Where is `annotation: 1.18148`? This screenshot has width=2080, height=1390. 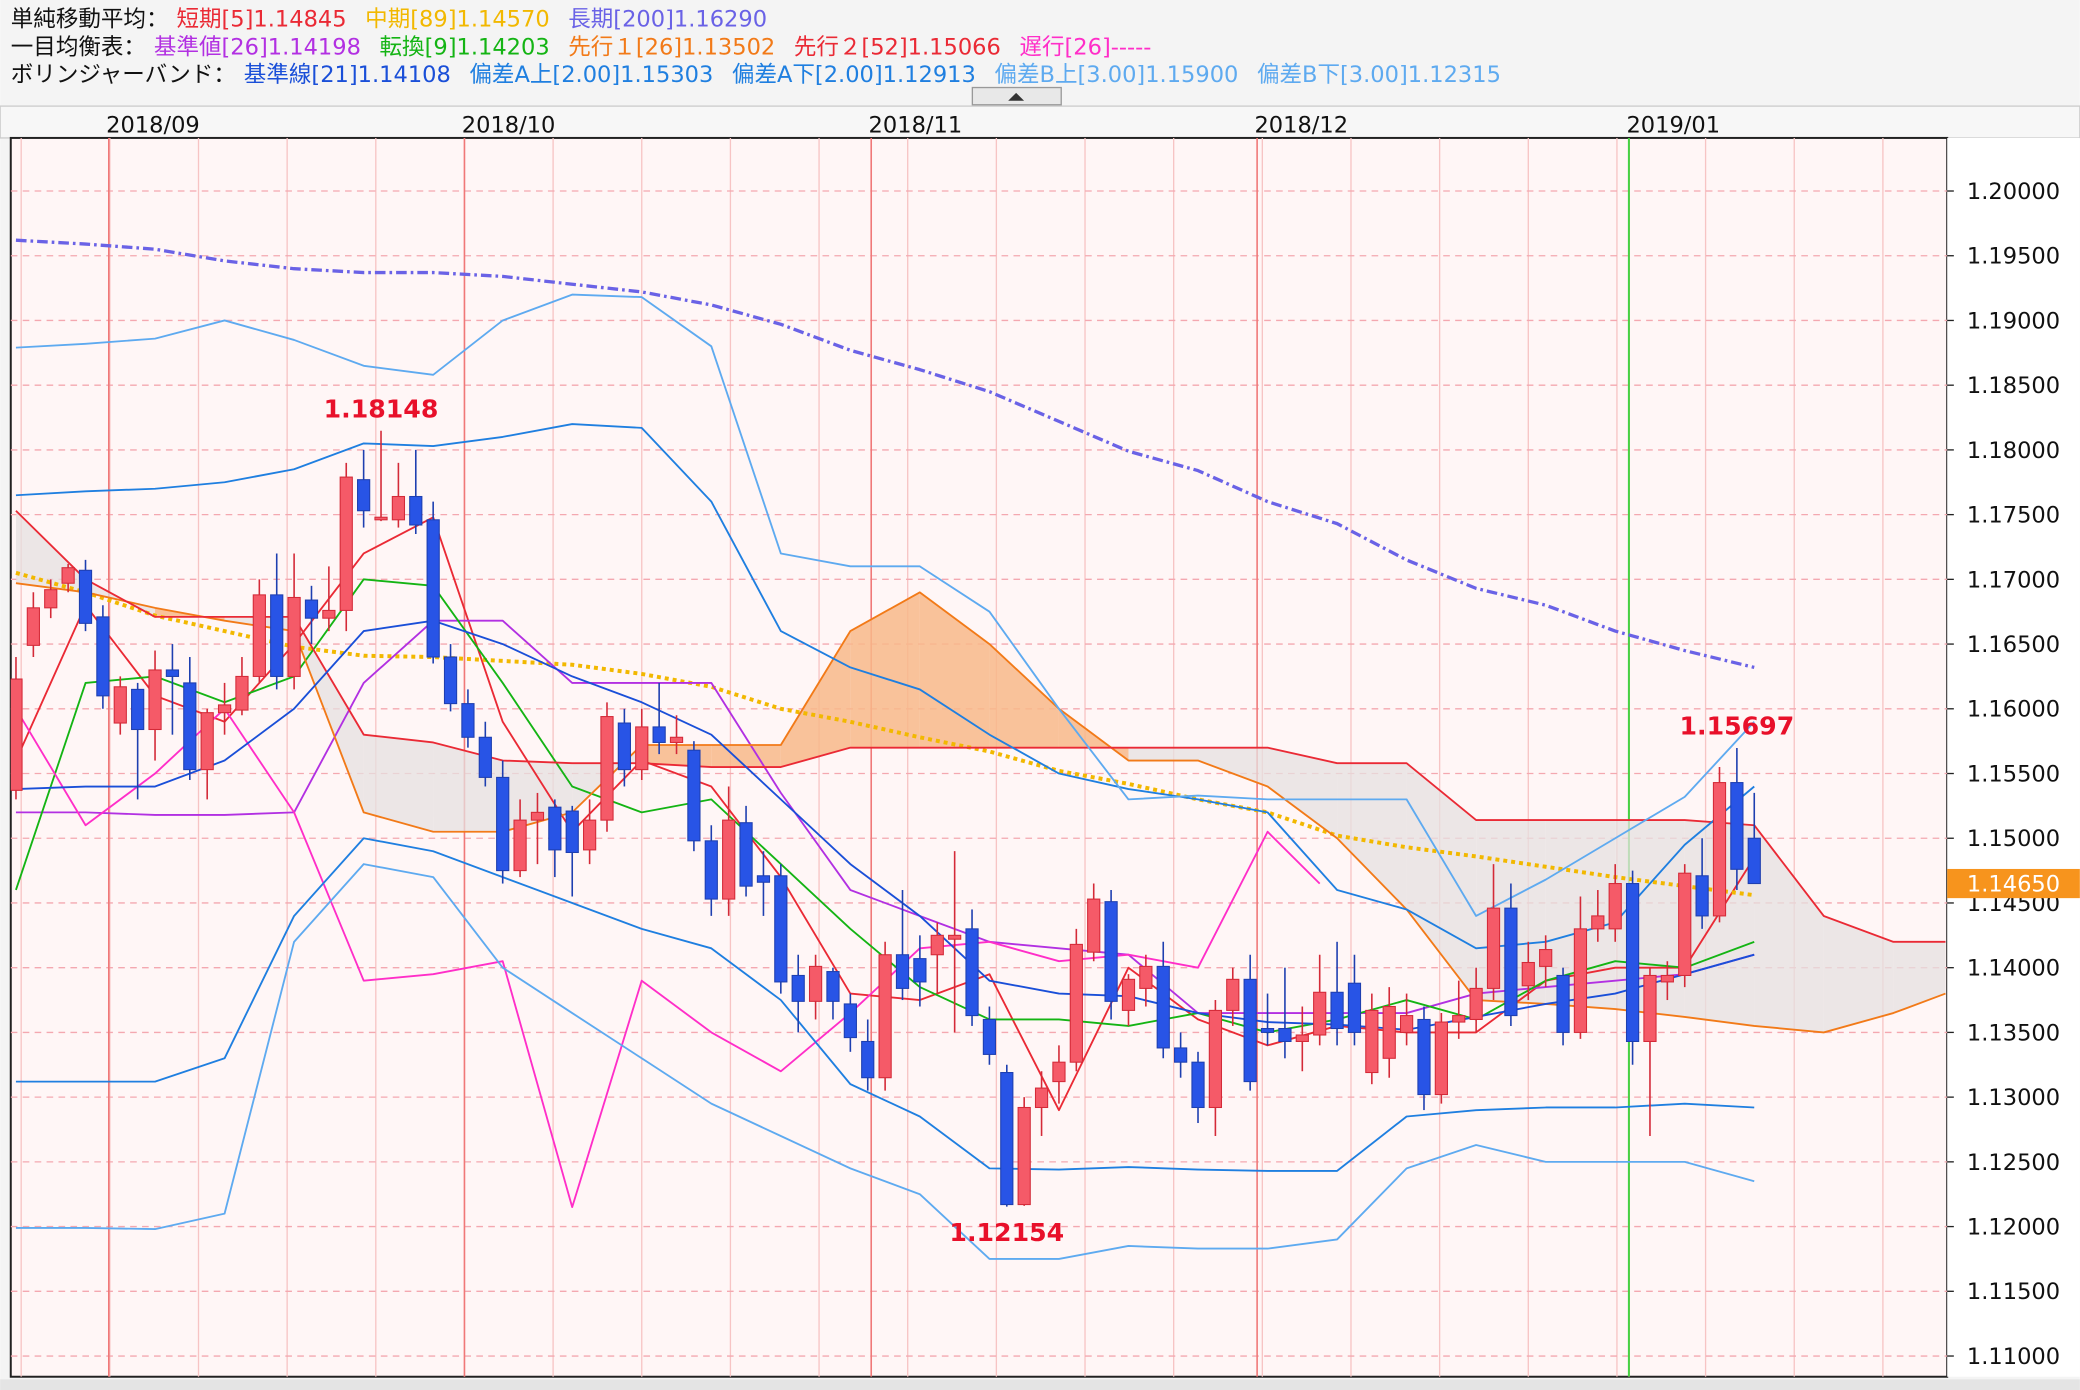 annotation: 1.18148 is located at coordinates (381, 408).